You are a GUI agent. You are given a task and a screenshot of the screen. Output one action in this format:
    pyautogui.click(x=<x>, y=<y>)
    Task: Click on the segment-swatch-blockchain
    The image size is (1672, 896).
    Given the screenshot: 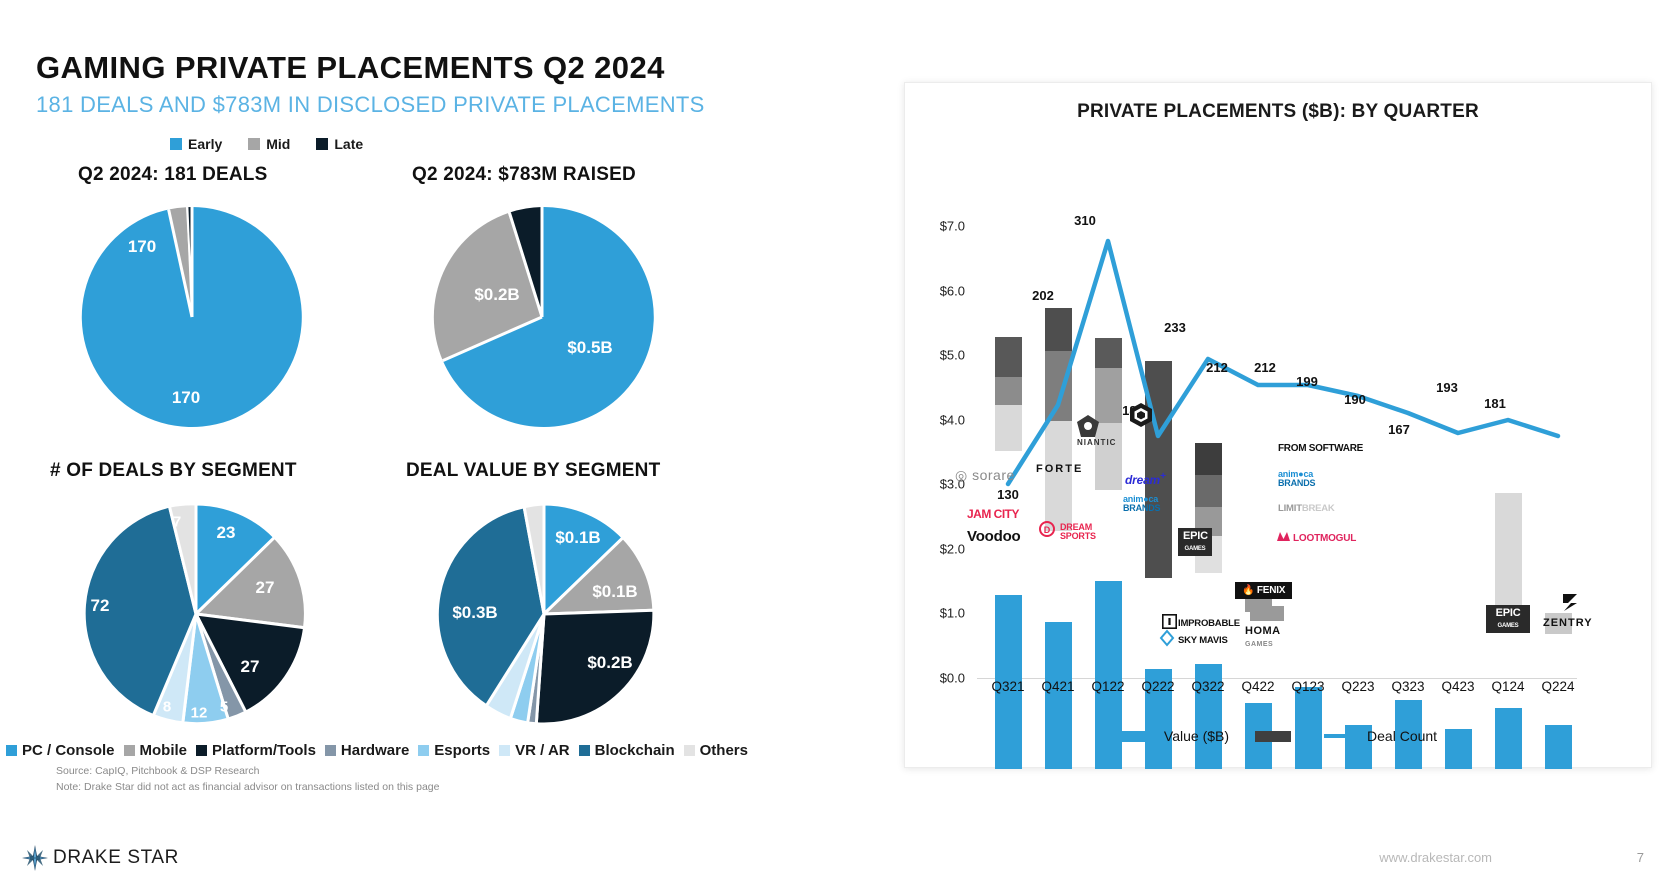 What is the action you would take?
    pyautogui.click(x=584, y=750)
    